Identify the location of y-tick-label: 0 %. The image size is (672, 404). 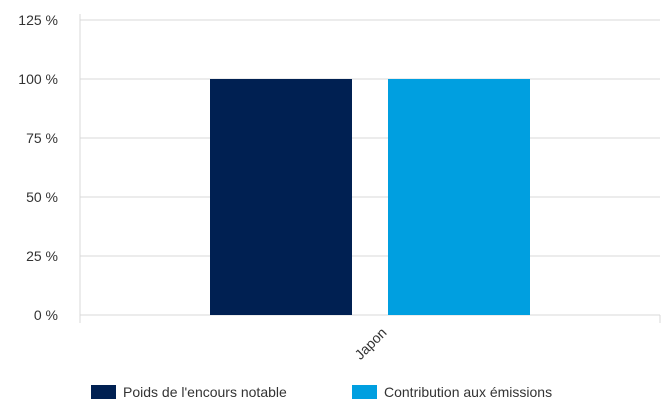
(46, 315).